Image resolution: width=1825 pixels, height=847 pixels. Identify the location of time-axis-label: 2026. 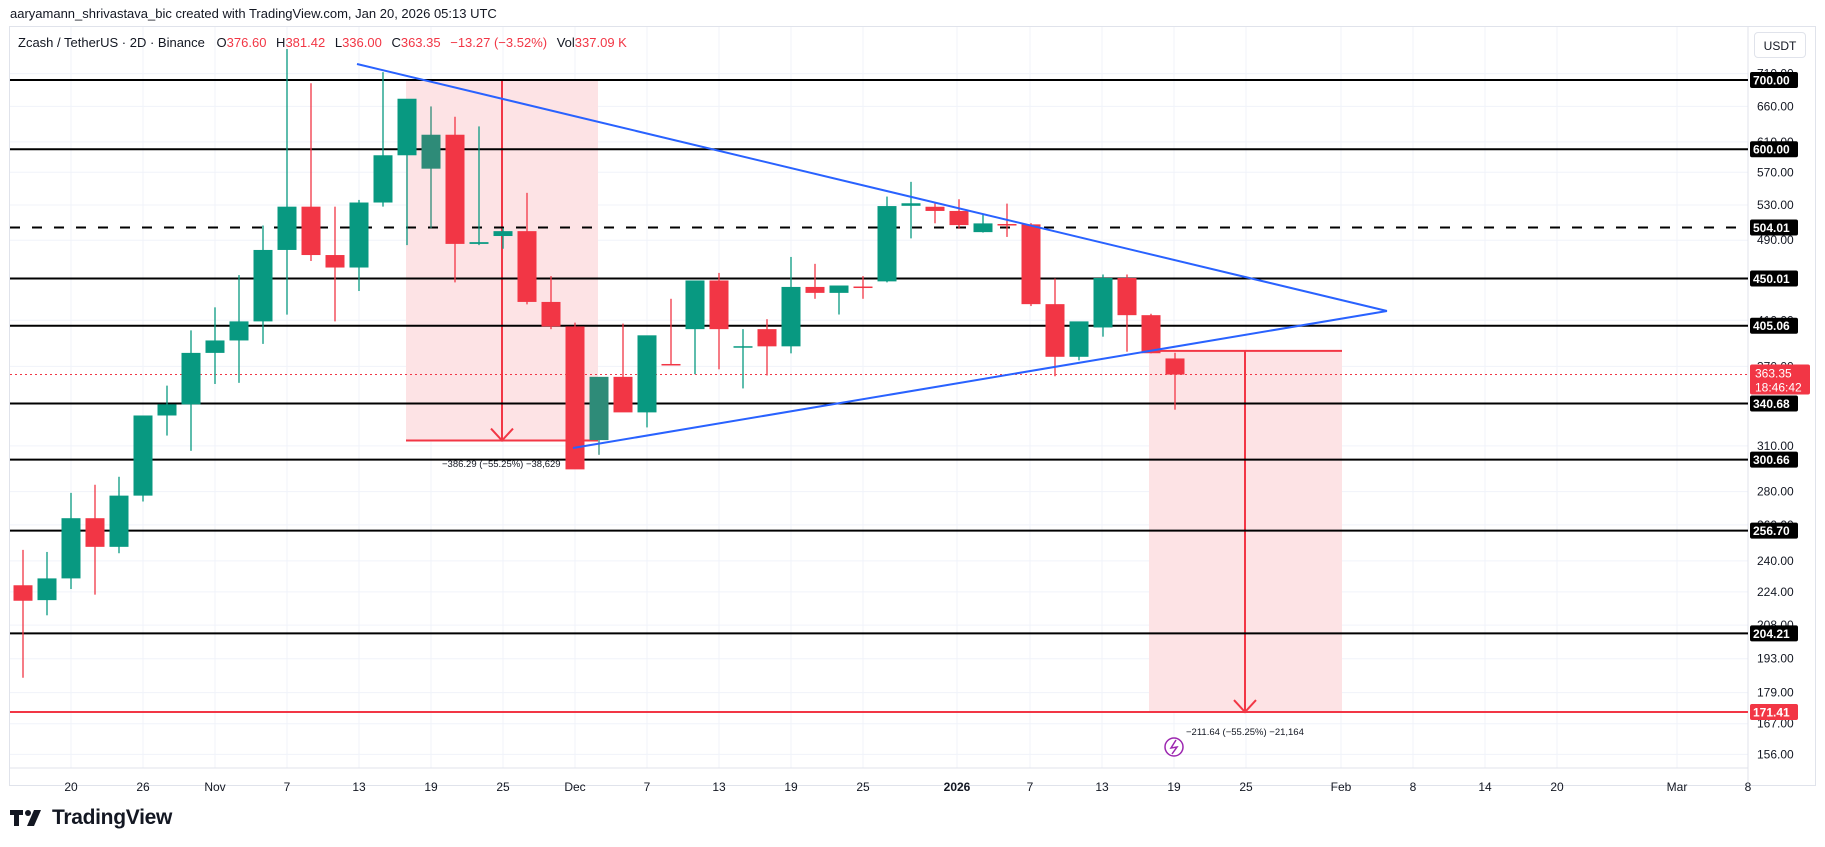
(957, 787).